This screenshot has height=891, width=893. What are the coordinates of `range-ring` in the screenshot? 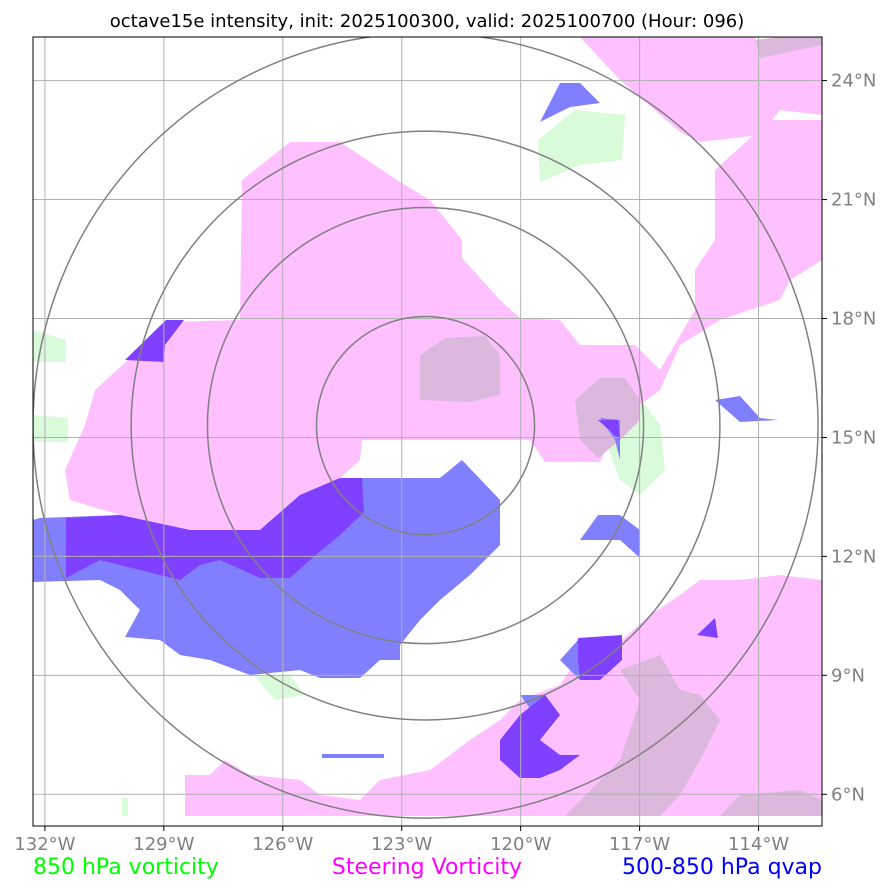 It's located at (425, 425).